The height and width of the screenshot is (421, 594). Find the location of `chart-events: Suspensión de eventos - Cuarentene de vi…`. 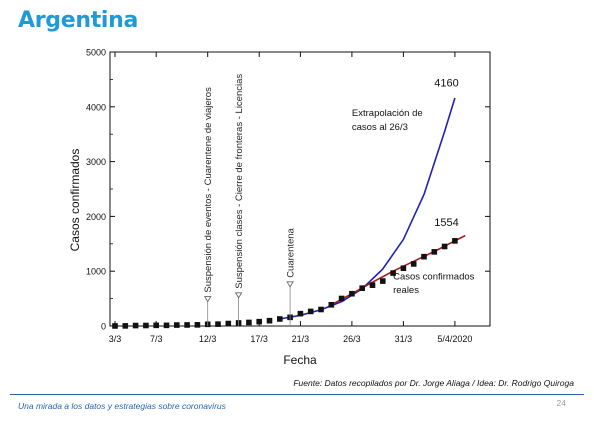

chart-events: Suspensión de eventos - Cuarentene de vi… is located at coordinates (250, 200).